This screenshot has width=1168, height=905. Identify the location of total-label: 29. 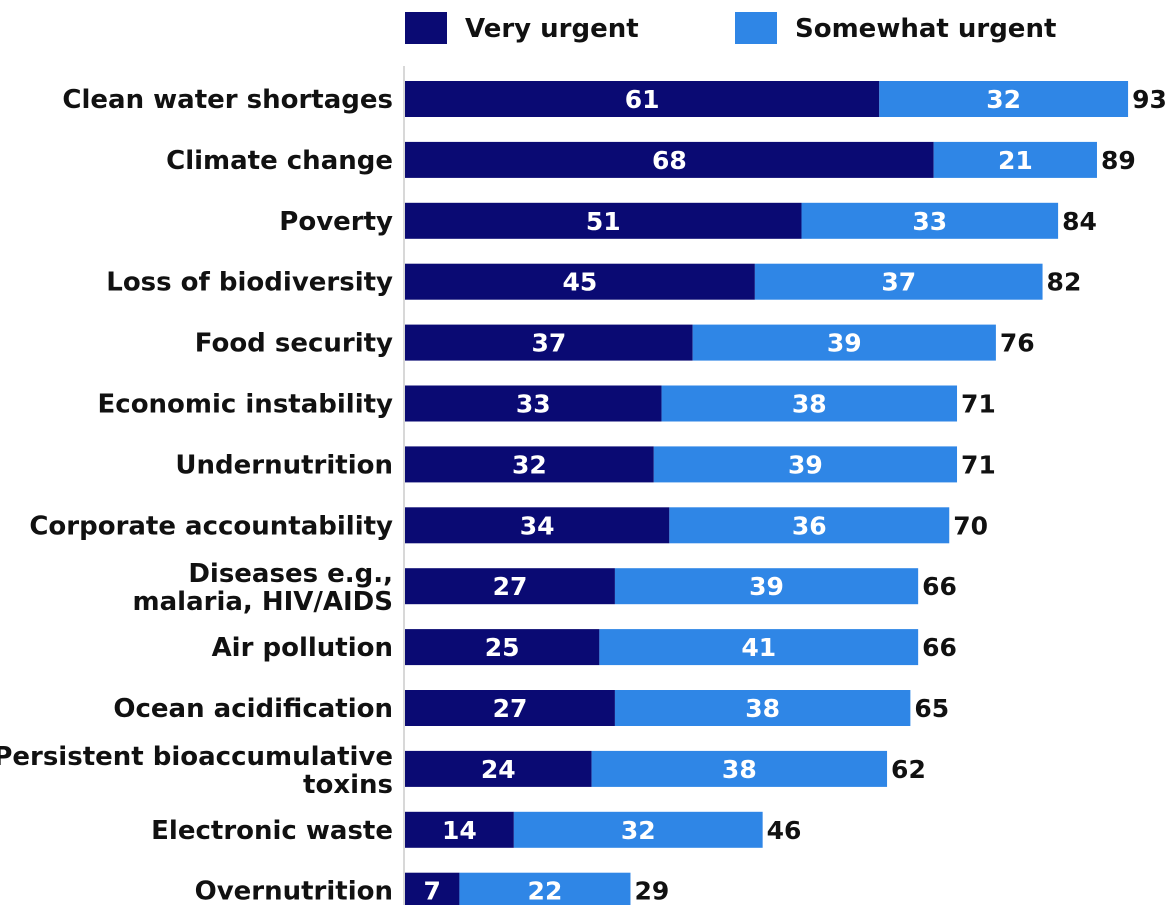
(651, 891).